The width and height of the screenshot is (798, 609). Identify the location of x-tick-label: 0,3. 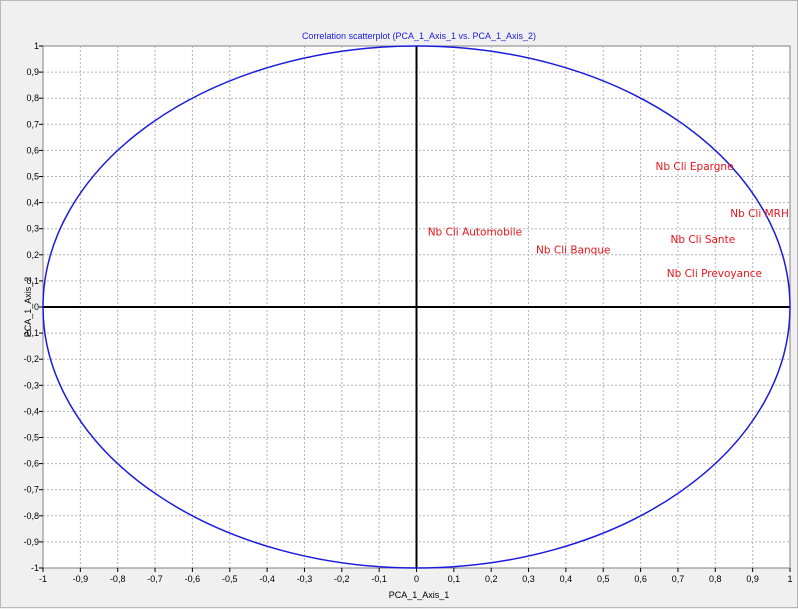
(528, 579).